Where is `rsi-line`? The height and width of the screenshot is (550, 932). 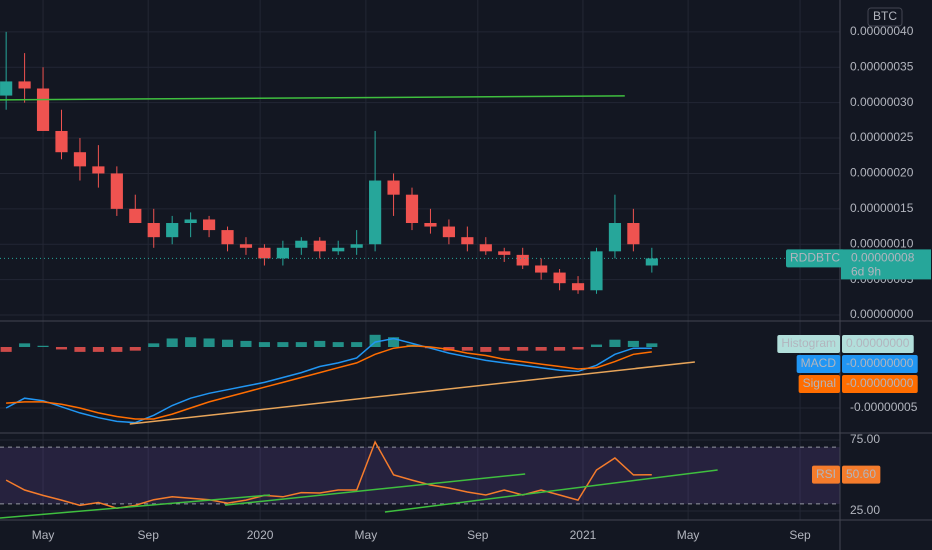 rsi-line is located at coordinates (328, 474).